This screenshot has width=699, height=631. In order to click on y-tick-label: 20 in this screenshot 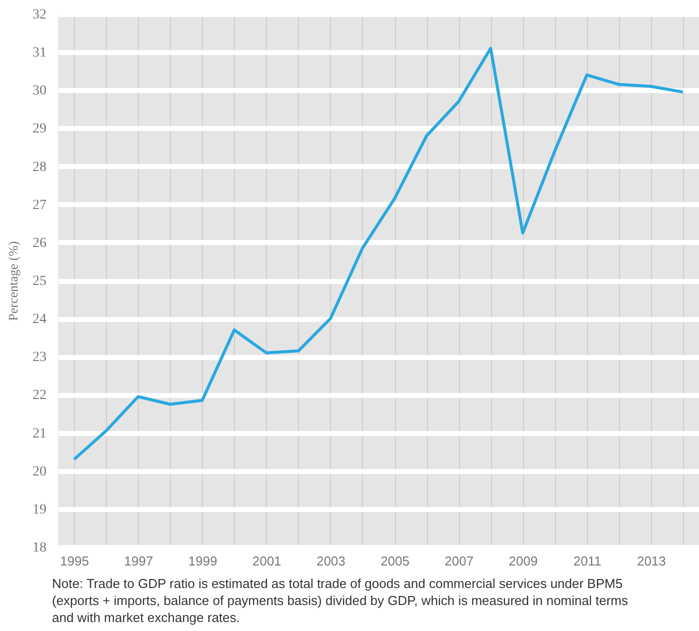, I will do `click(39, 472)`.